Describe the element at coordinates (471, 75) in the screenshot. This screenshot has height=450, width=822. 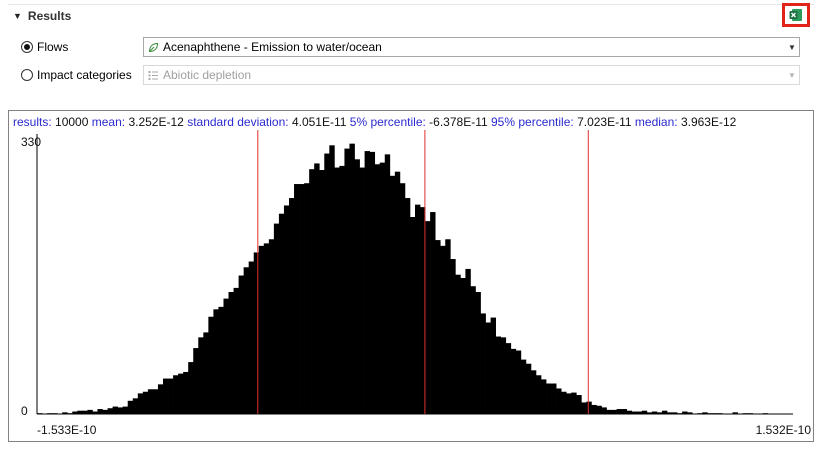
I see `impact-category-select: Abiotic depletion ▼` at that location.